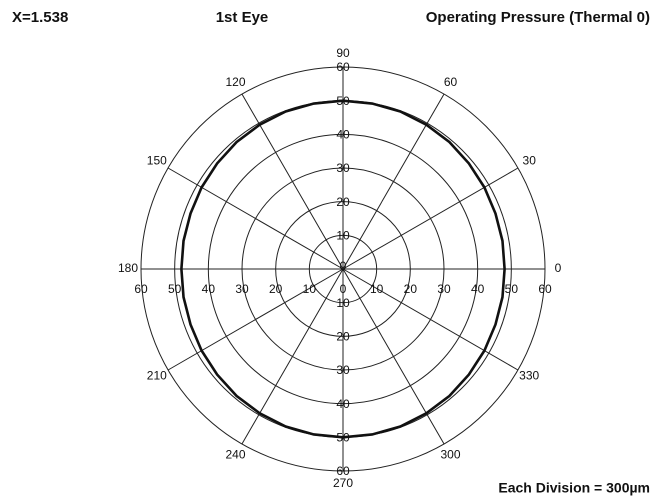  What do you see at coordinates (235, 82) in the screenshot?
I see `angle-label: 120` at bounding box center [235, 82].